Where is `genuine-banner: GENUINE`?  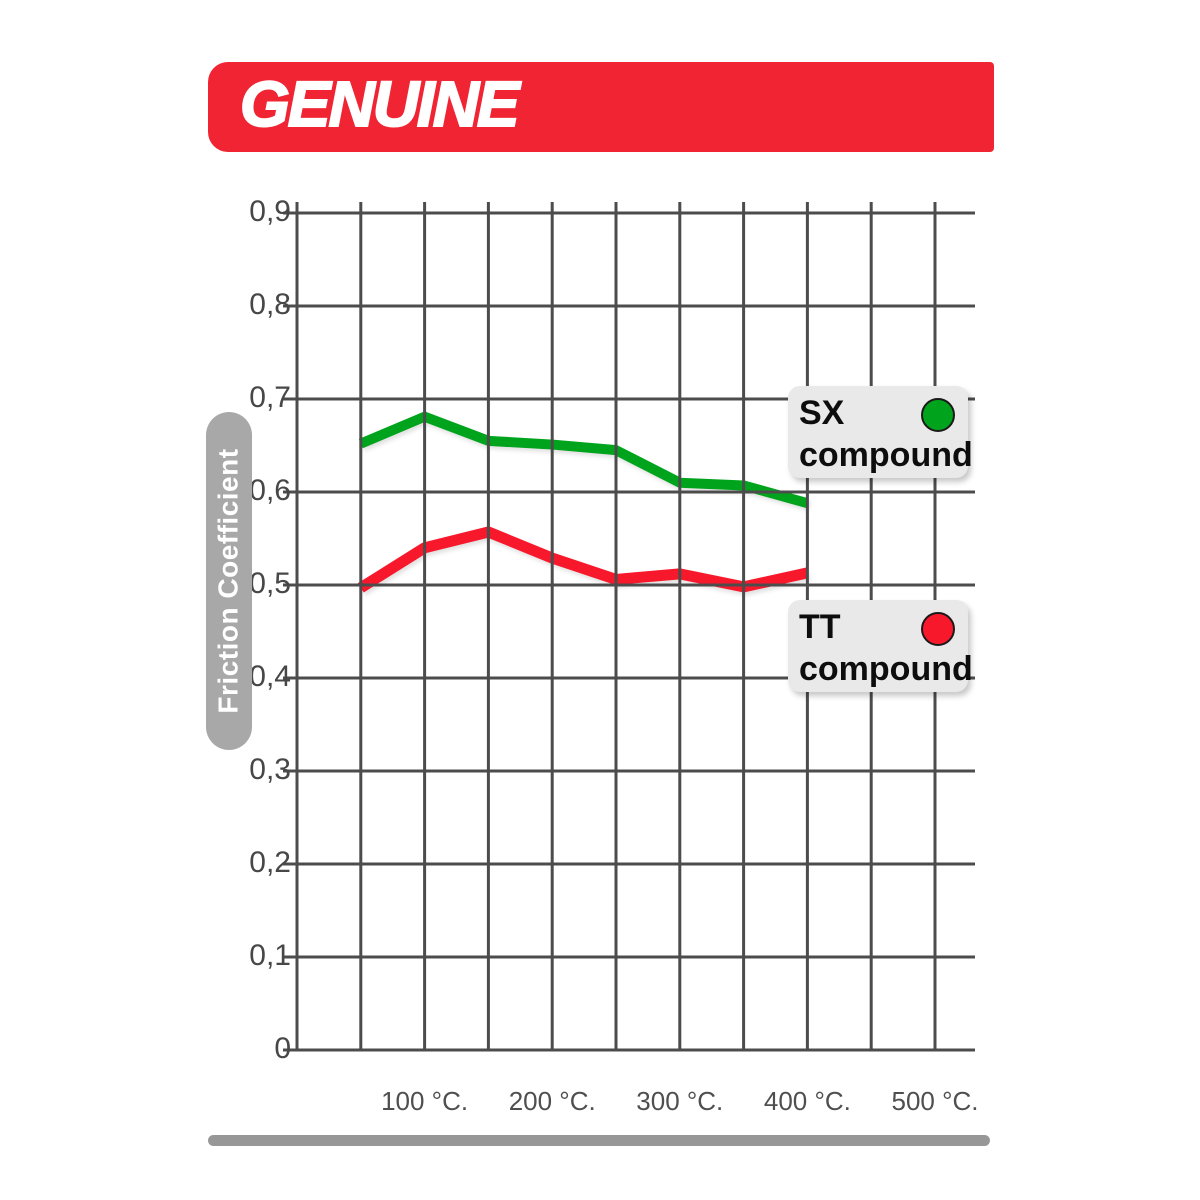 genuine-banner: GENUINE is located at coordinates (601, 107).